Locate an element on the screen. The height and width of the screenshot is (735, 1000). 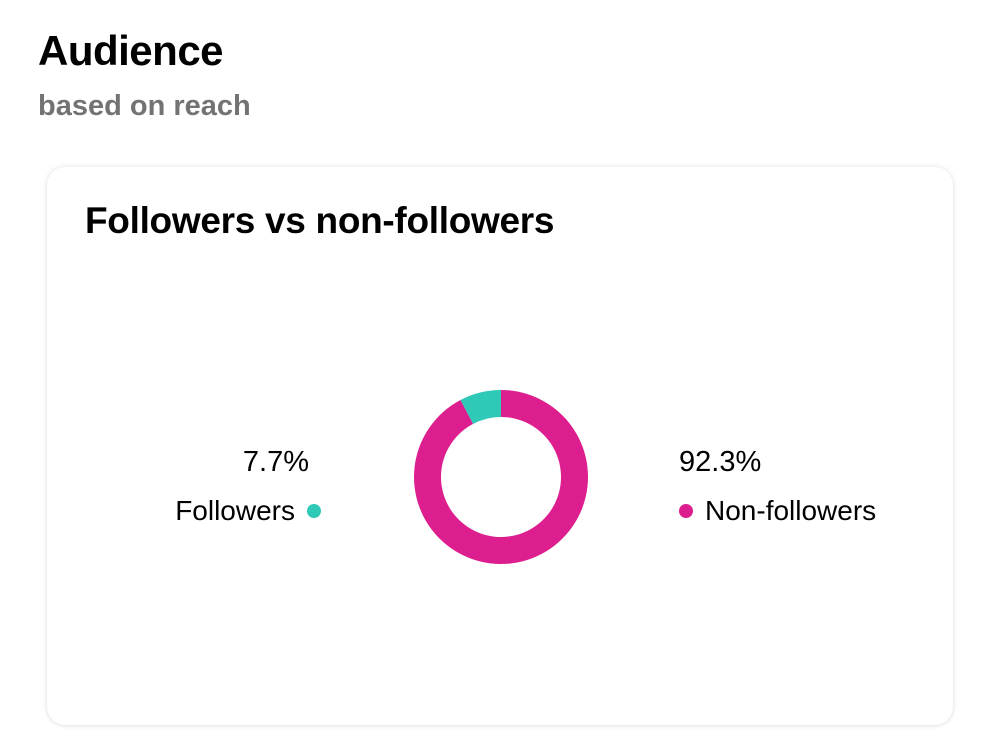
non-followers-legend: Non-followers is located at coordinates (777, 511).